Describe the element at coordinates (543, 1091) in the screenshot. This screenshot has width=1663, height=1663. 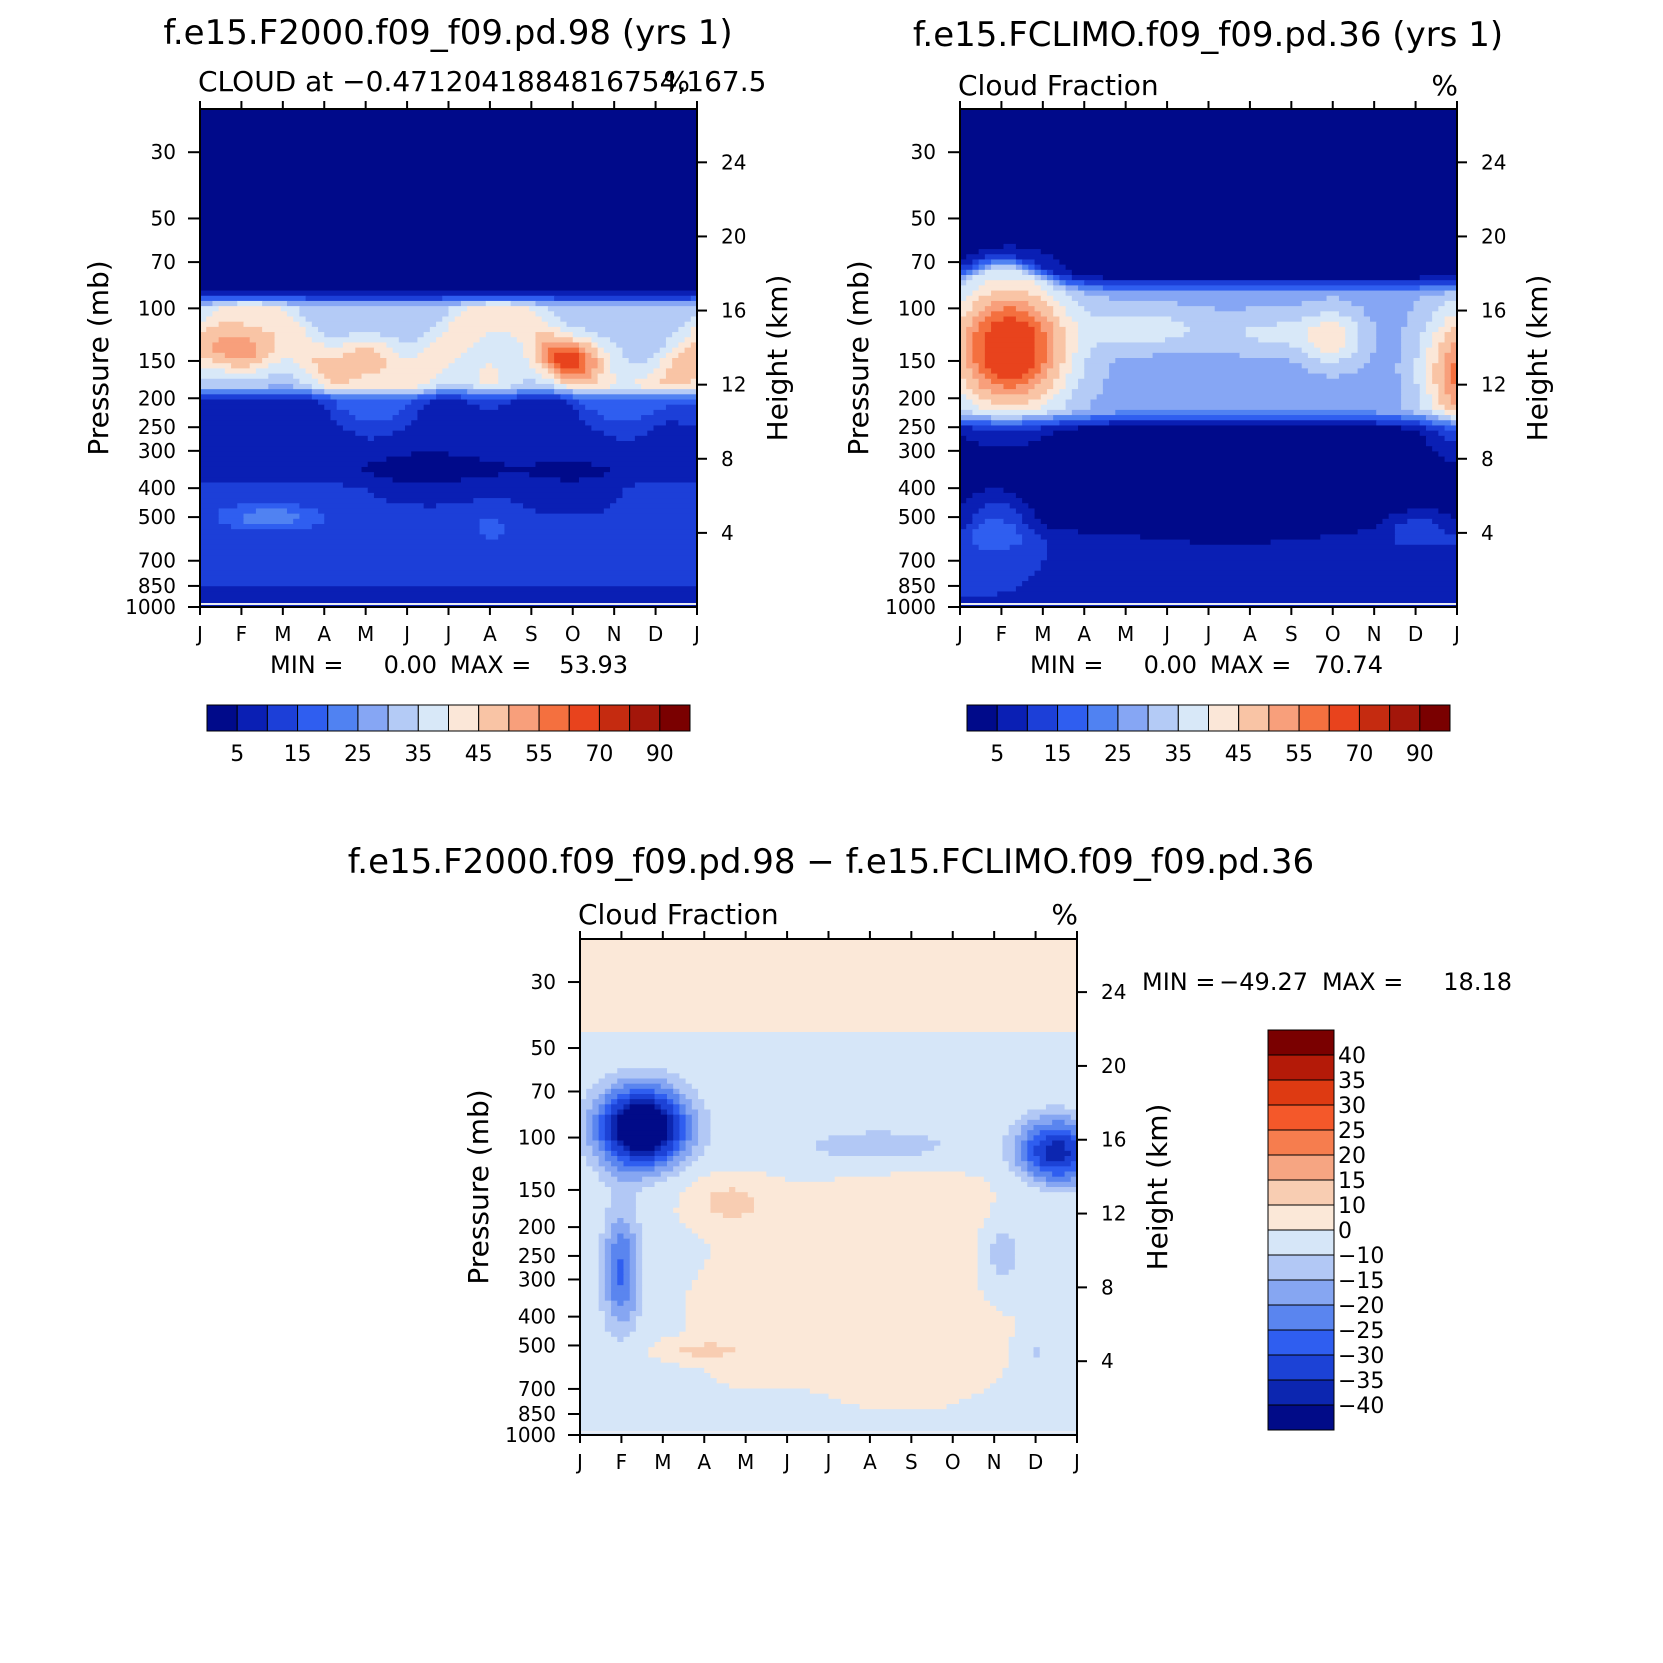
I see `y-tick-label: 70` at that location.